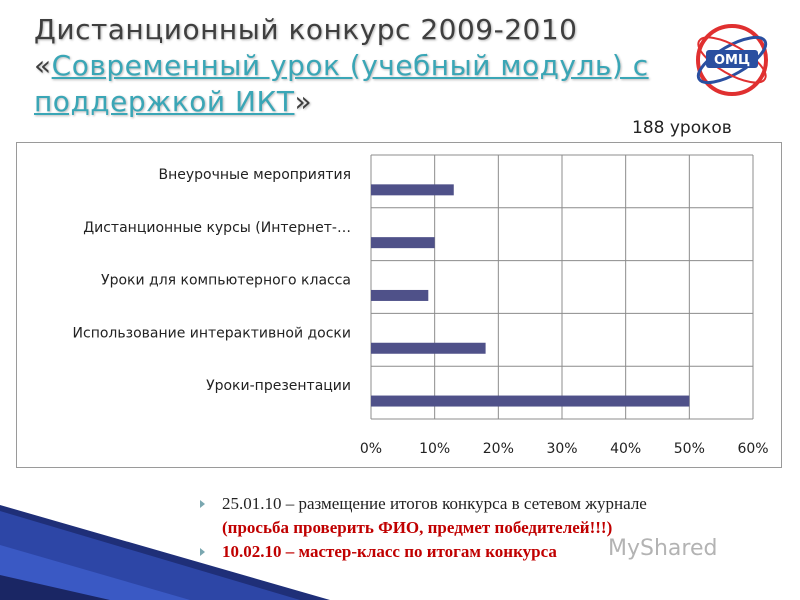 The image size is (800, 600). What do you see at coordinates (663, 548) in the screenshot?
I see `watermark-text: MyShared` at bounding box center [663, 548].